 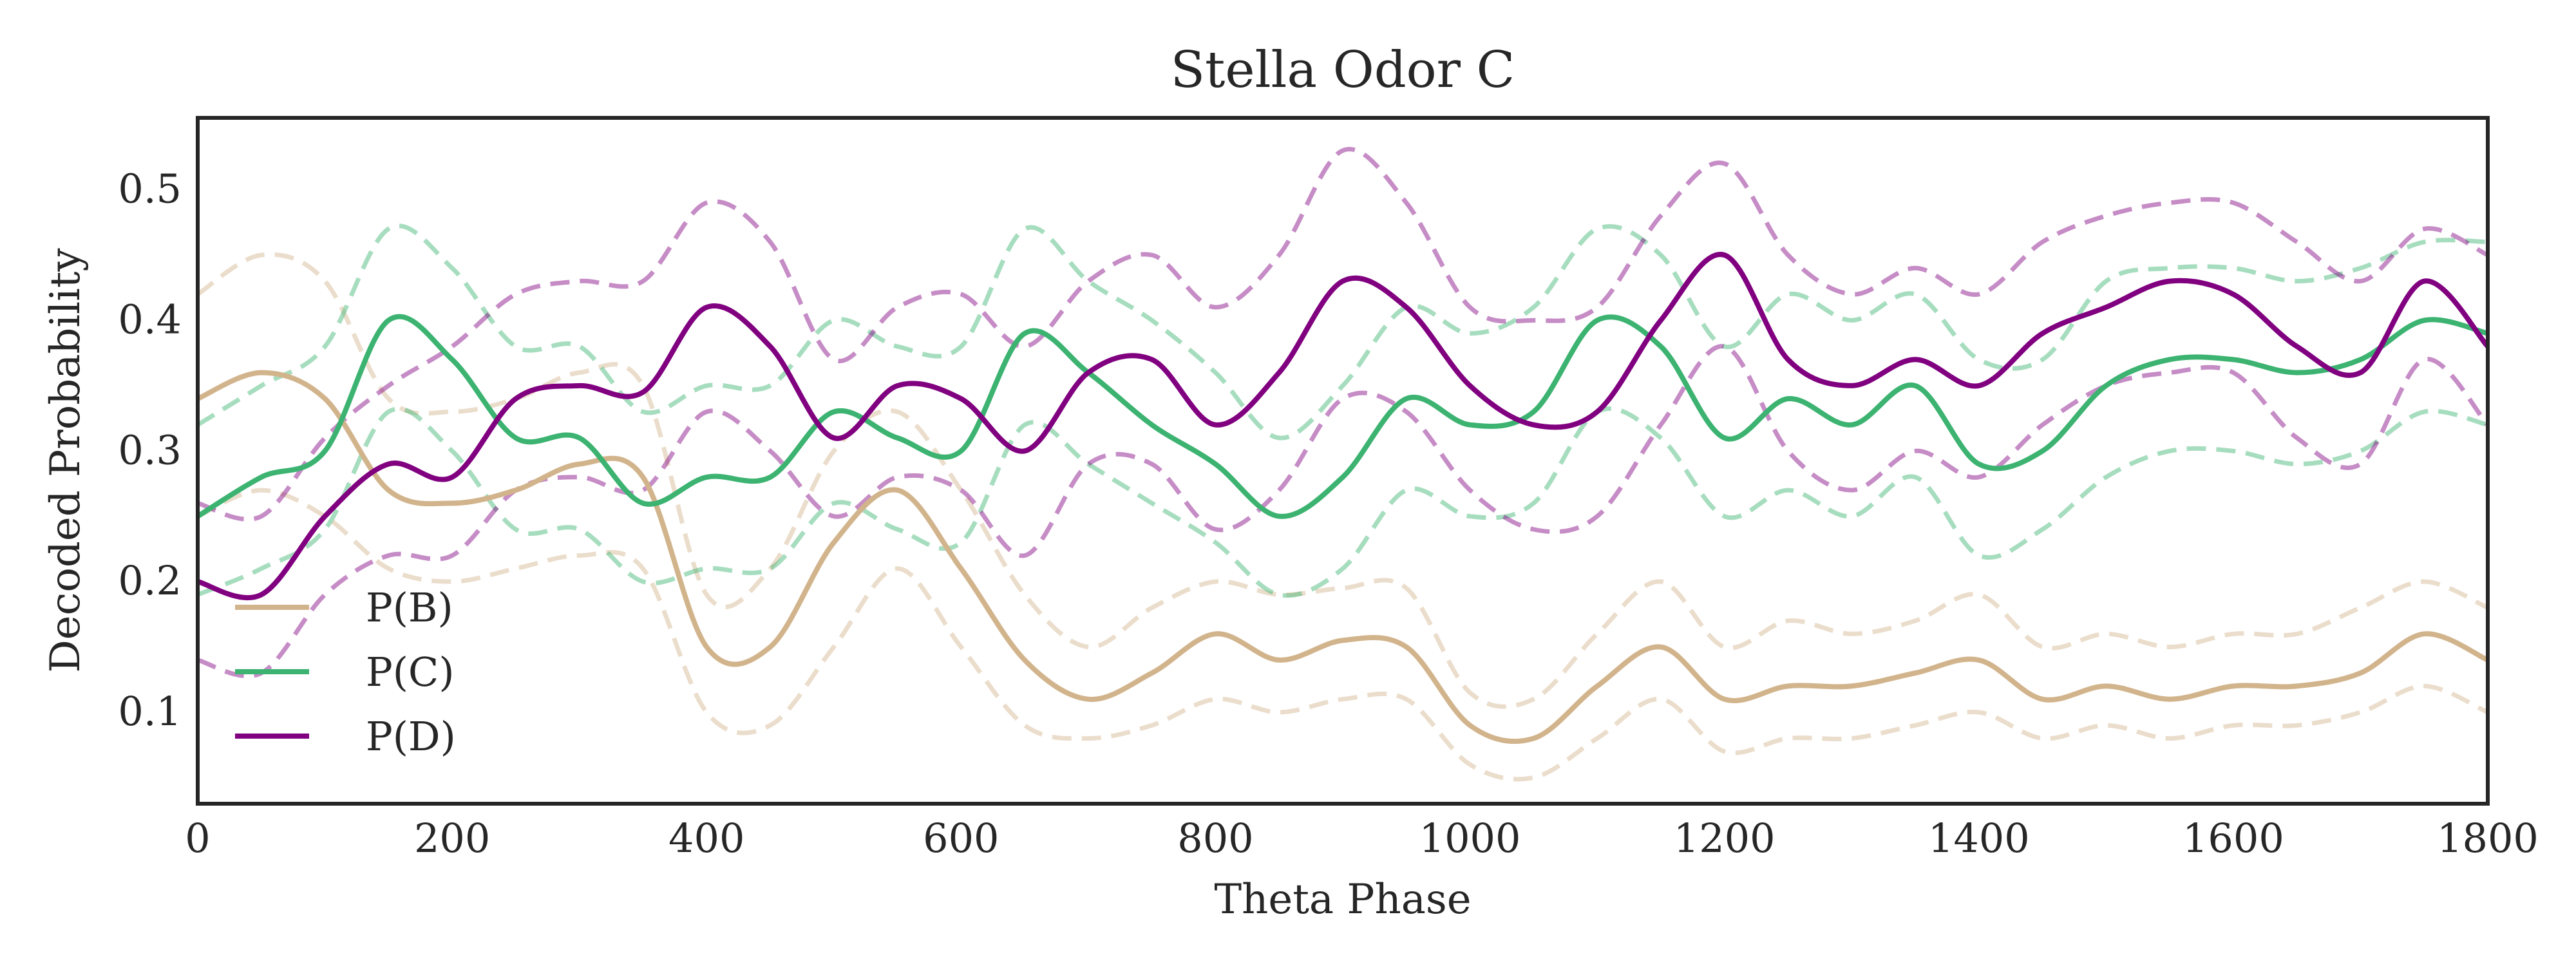 I want to click on x-tick-label: 400, so click(x=706, y=839).